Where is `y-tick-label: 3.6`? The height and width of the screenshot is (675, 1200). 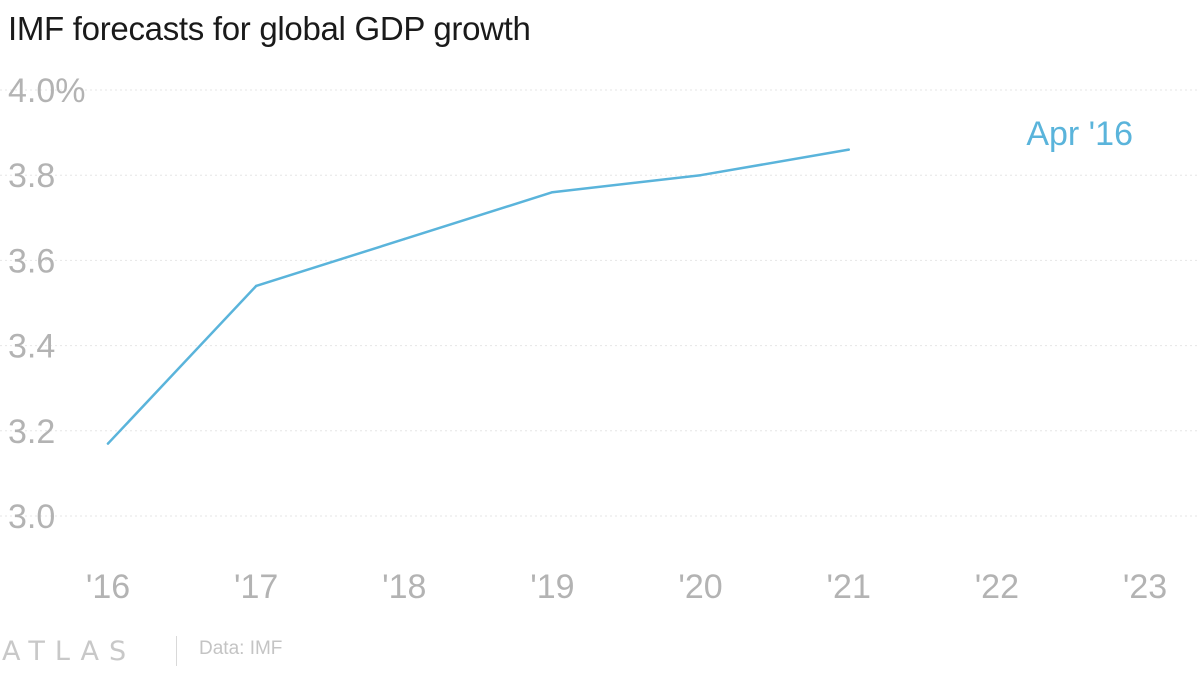 y-tick-label: 3.6 is located at coordinates (31, 261).